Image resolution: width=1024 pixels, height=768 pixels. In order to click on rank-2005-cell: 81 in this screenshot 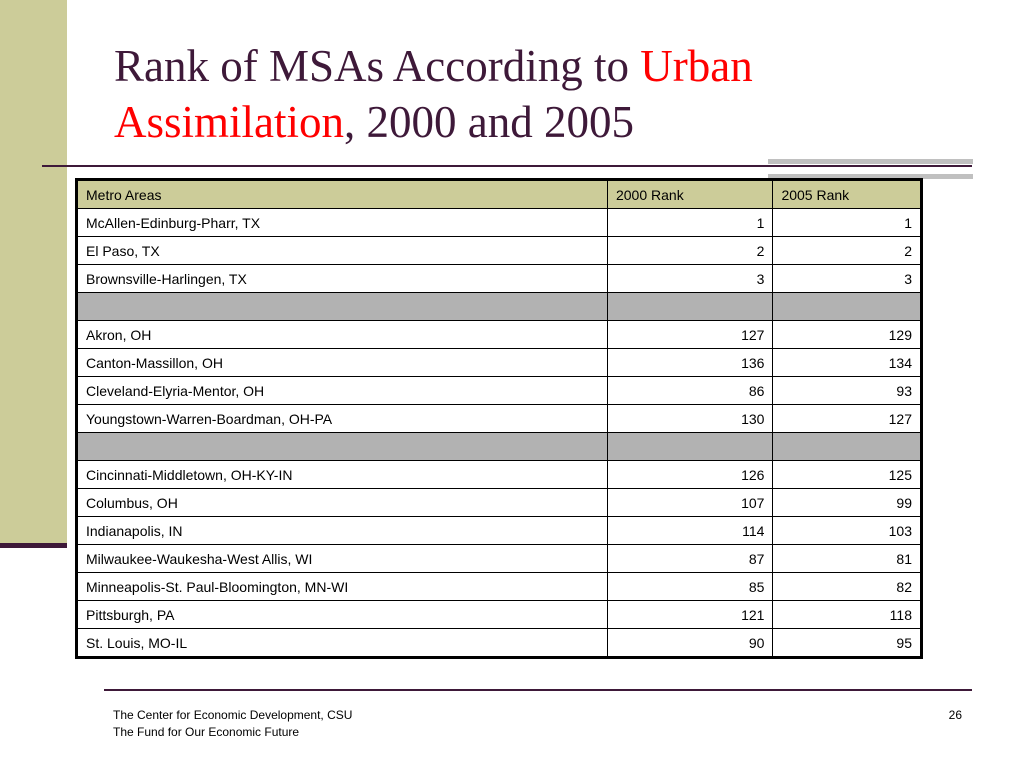, I will do `click(846, 558)`.